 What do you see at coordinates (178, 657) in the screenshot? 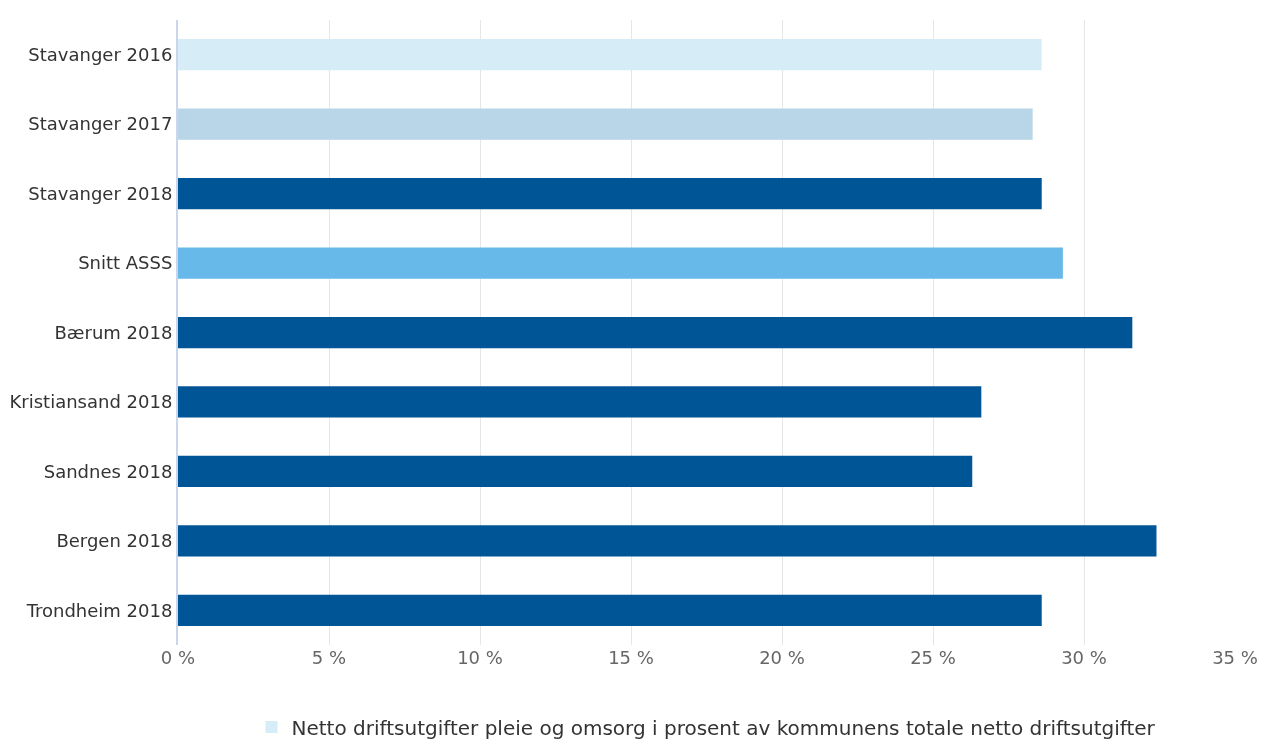
I see `x-tick-label: 0 %` at bounding box center [178, 657].